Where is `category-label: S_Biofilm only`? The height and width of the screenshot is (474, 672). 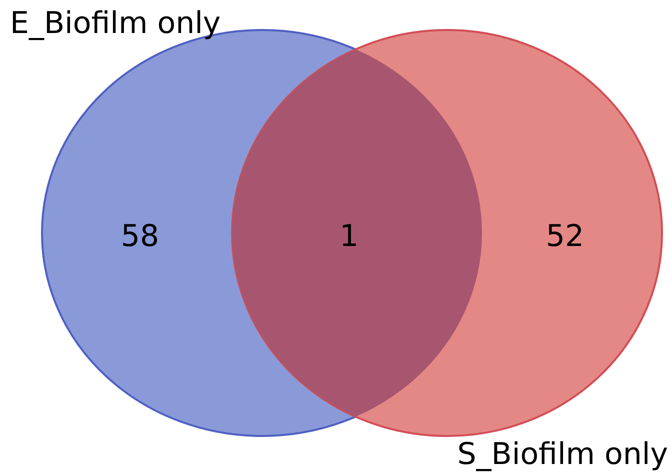
category-label: S_Biofilm only is located at coordinates (562, 454).